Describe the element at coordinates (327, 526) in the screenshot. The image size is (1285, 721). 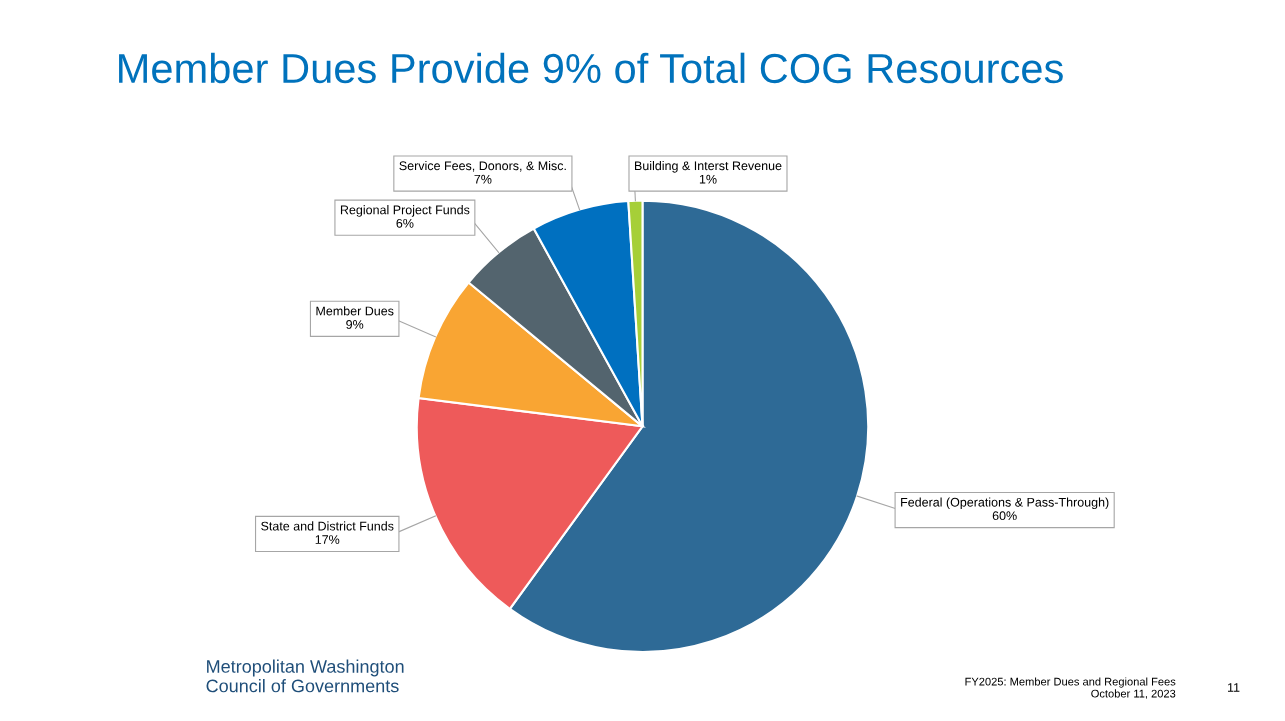
I see `slice-label: State and District Funds` at that location.